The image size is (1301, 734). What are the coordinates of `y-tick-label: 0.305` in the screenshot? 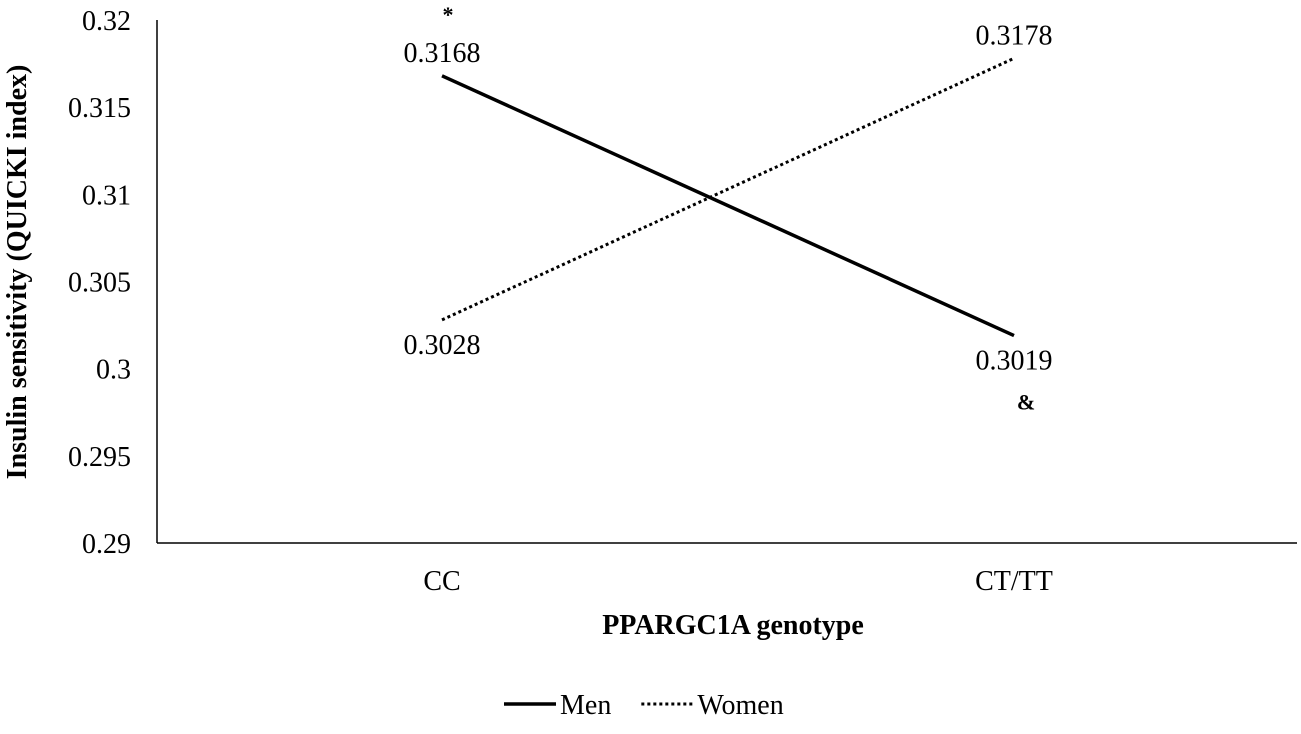 It's located at (99, 283).